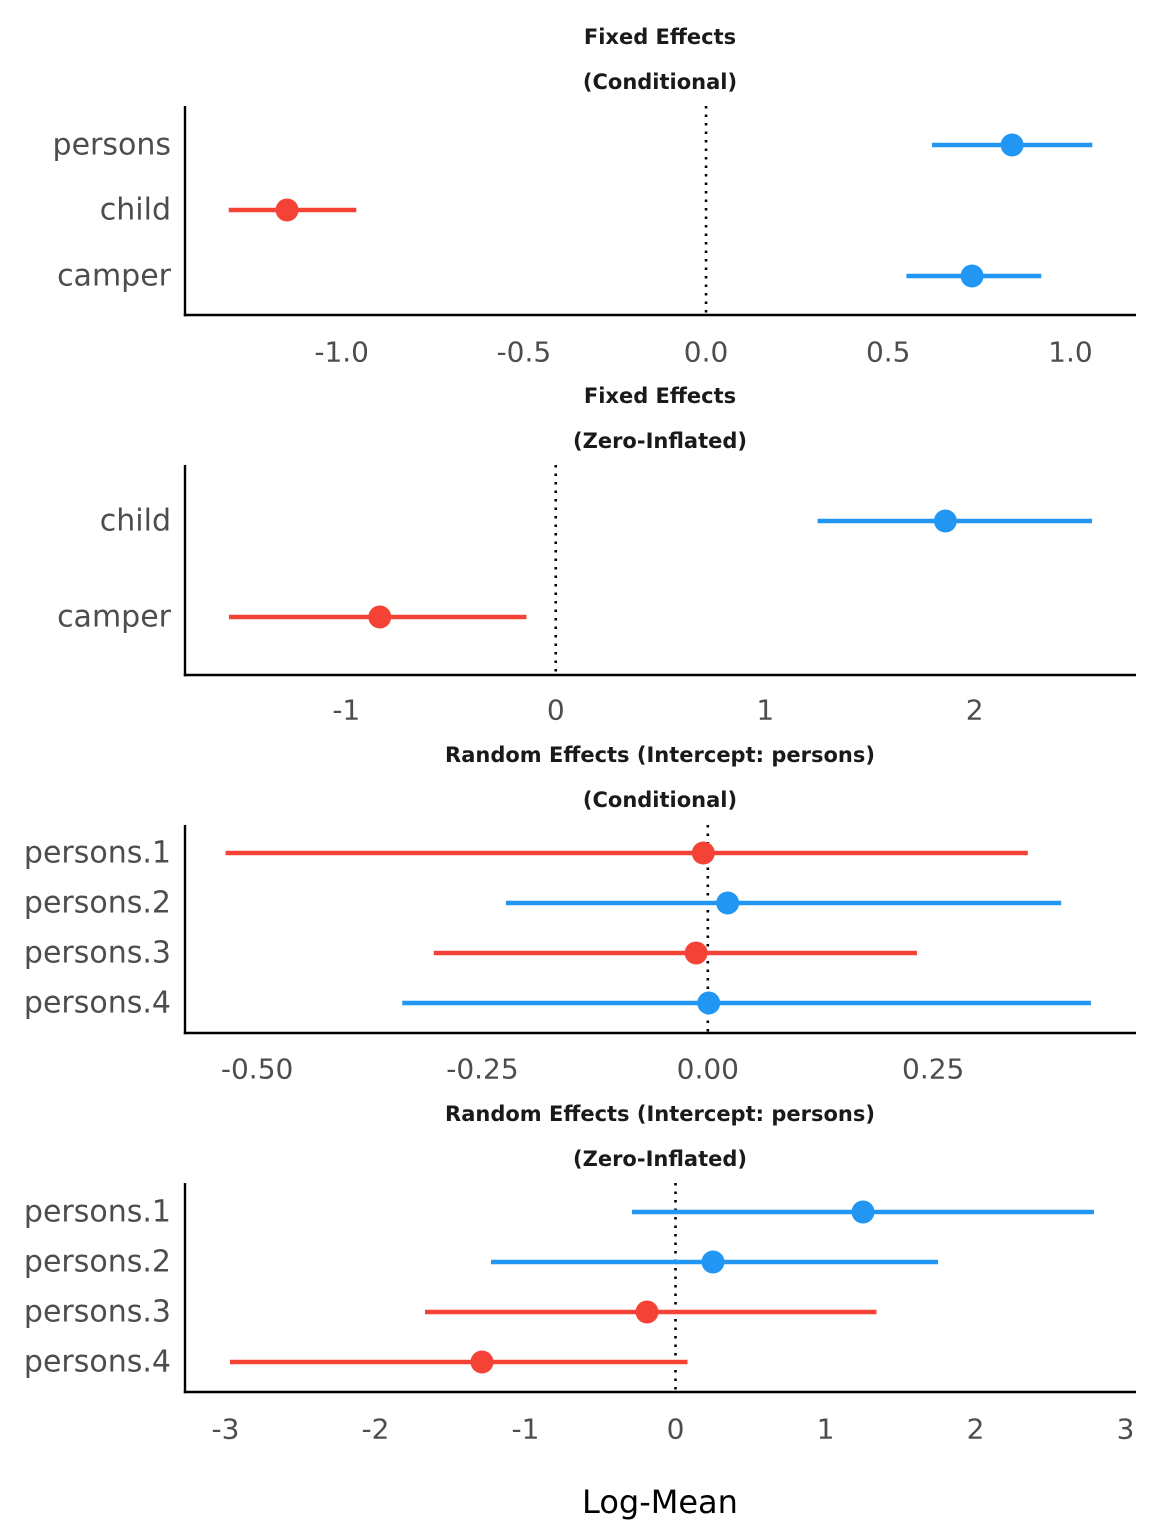  Describe the element at coordinates (706, 352) in the screenshot. I see `x-tick-label: 0.0` at that location.